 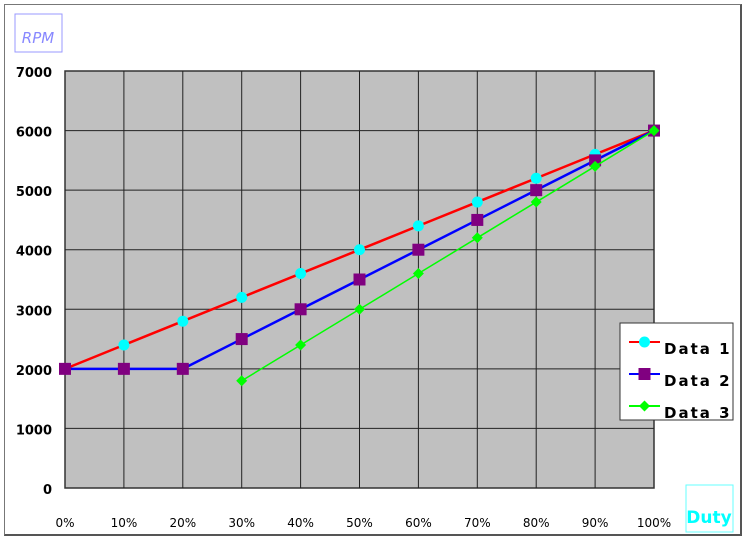 What do you see at coordinates (34, 133) in the screenshot?
I see `y-tick-label: 6000` at bounding box center [34, 133].